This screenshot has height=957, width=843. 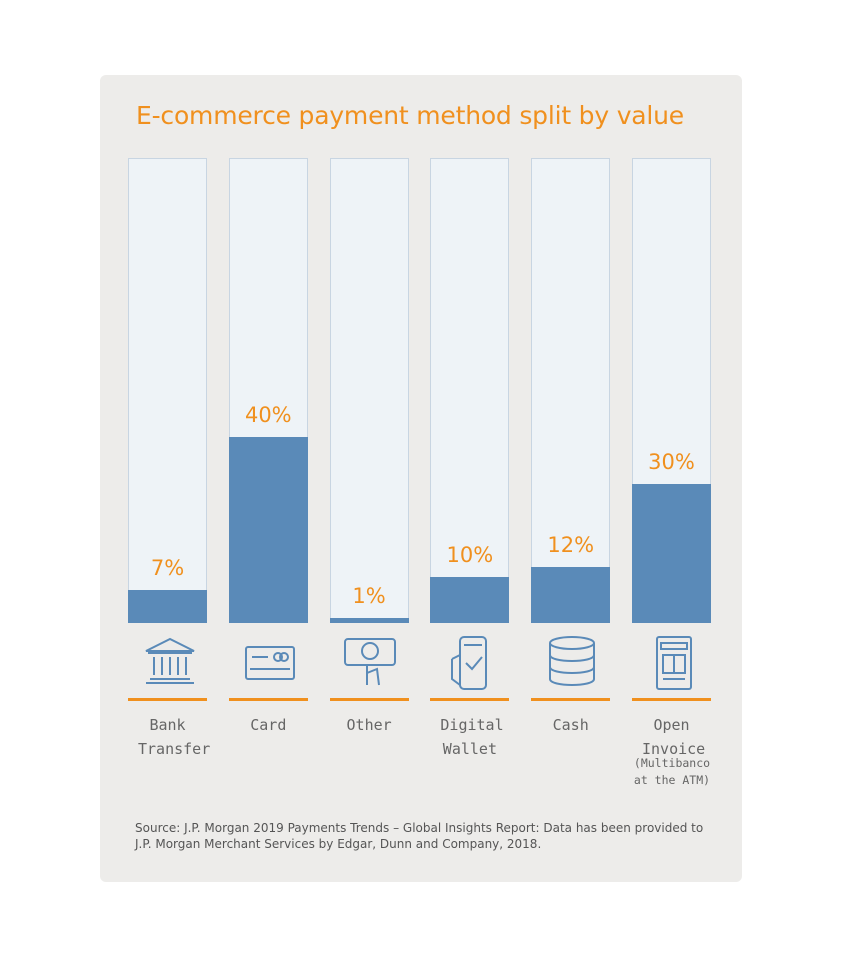 What do you see at coordinates (370, 662) in the screenshot?
I see `other-icon` at bounding box center [370, 662].